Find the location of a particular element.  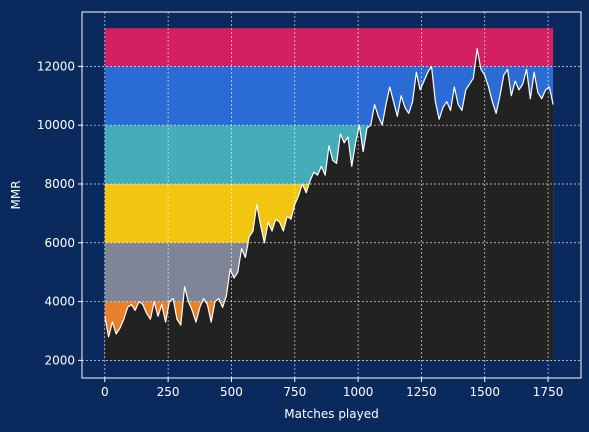

y-axis-label: MMR is located at coordinates (16, 194).